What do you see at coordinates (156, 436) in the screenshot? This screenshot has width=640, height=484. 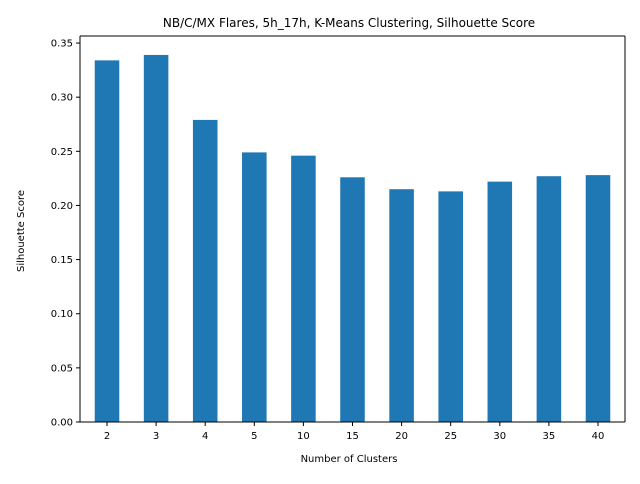 I see `x-tick-label-3: 3` at bounding box center [156, 436].